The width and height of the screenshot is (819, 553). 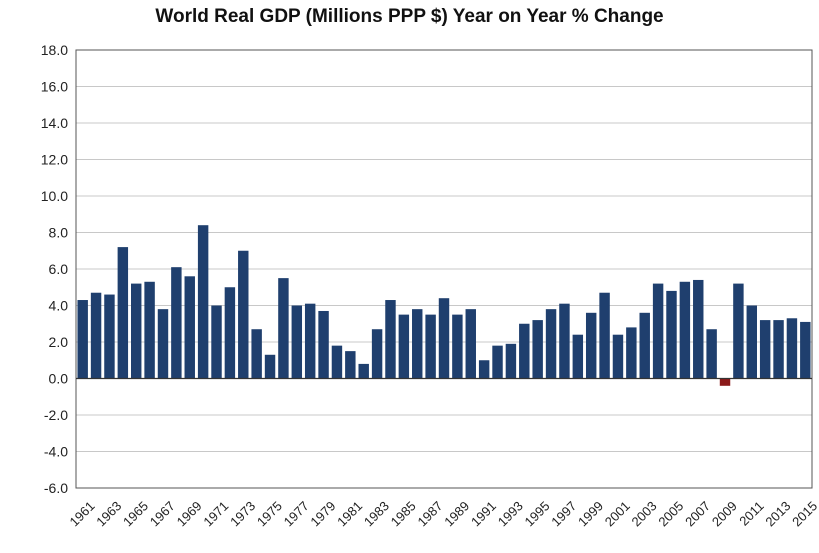 I want to click on bar-1986, so click(x=417, y=344).